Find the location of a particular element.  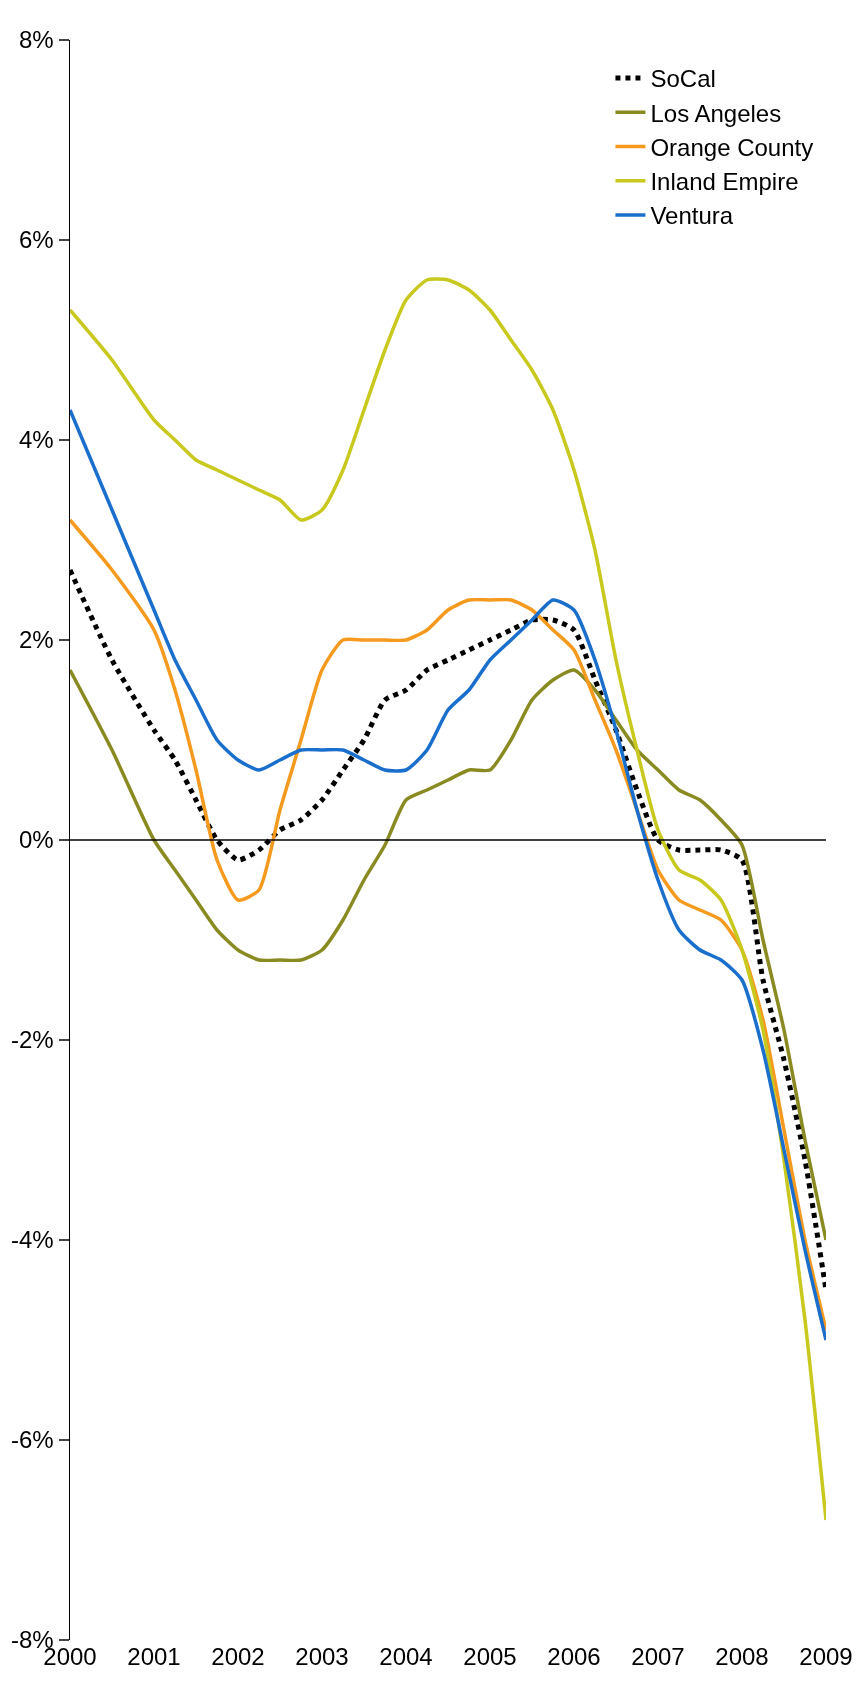

x-tick-label: 2006 is located at coordinates (574, 1656).